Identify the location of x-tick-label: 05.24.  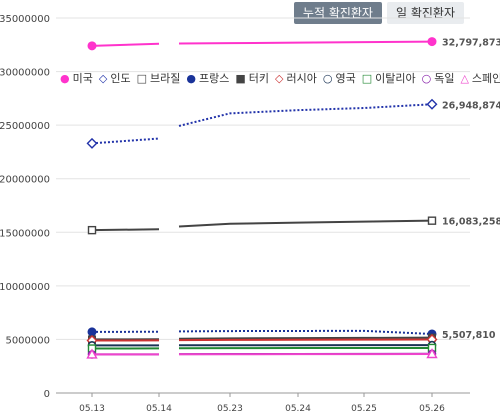
(298, 409).